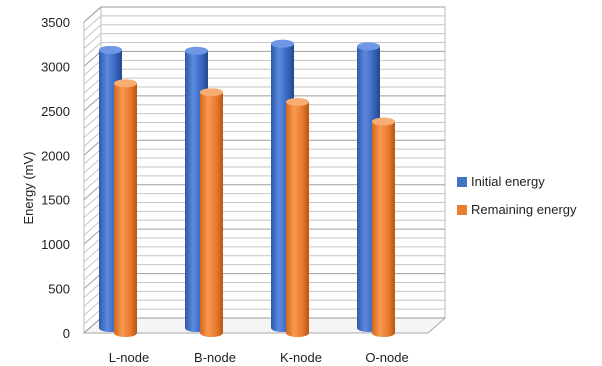 This screenshot has height=366, width=602. Describe the element at coordinates (215, 357) in the screenshot. I see `x-tick-label: B-node` at that location.